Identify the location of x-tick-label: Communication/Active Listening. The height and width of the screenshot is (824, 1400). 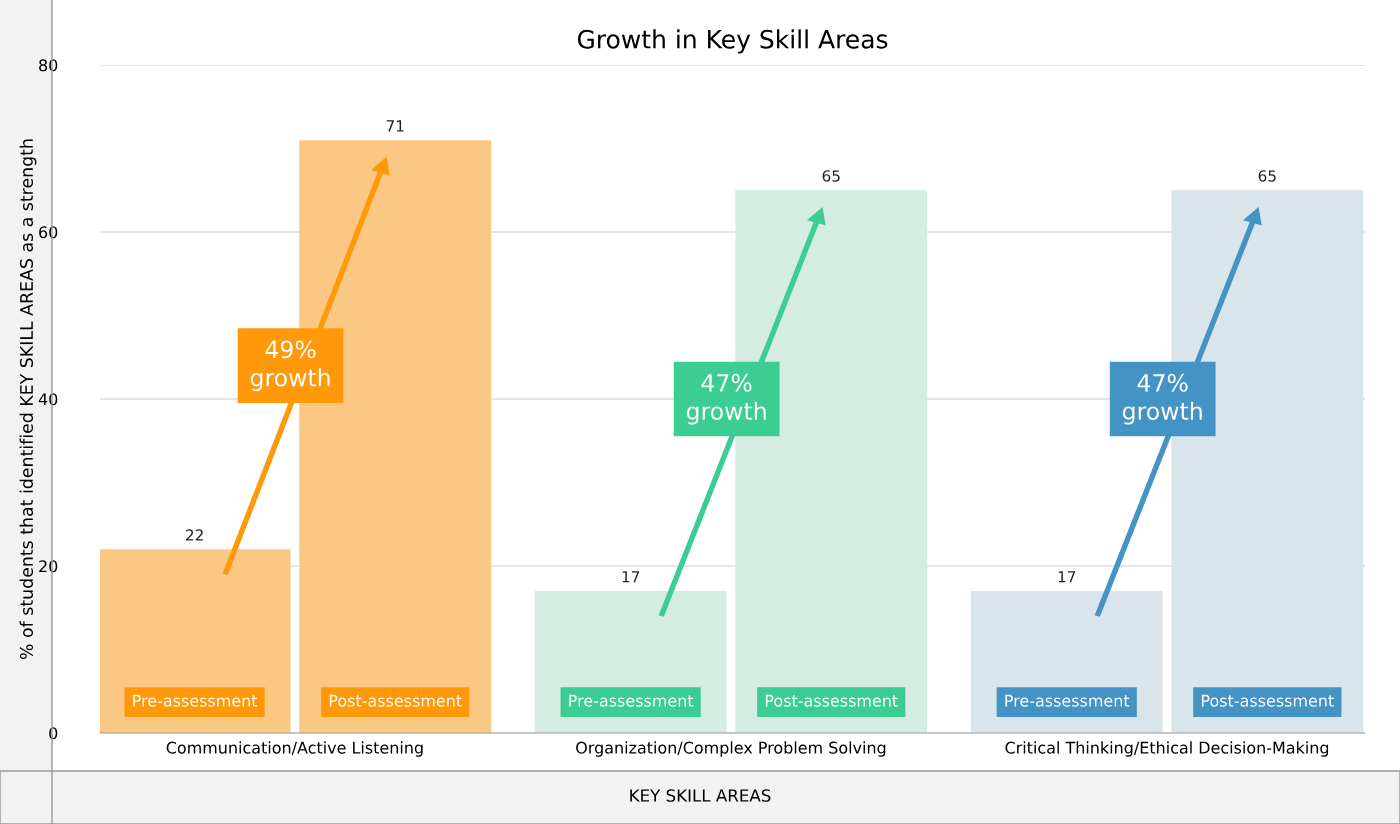
(294, 749).